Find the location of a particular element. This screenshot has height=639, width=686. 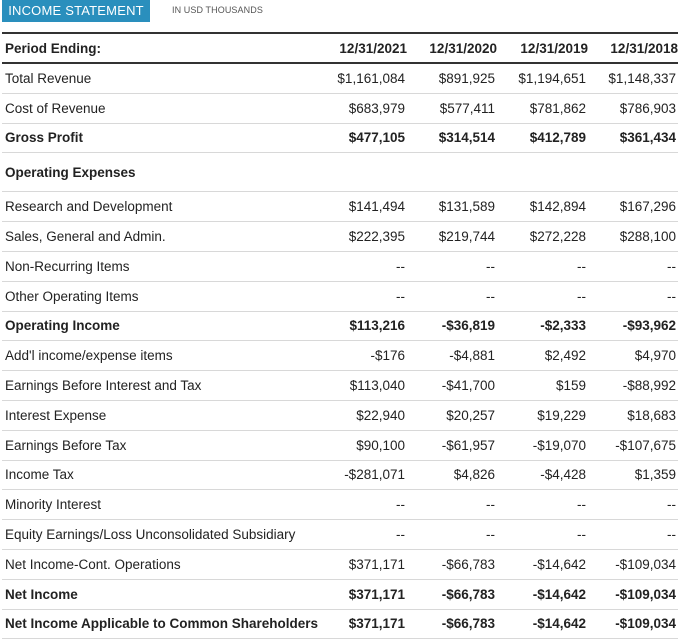

row-value: $891,925 is located at coordinates (452, 78).